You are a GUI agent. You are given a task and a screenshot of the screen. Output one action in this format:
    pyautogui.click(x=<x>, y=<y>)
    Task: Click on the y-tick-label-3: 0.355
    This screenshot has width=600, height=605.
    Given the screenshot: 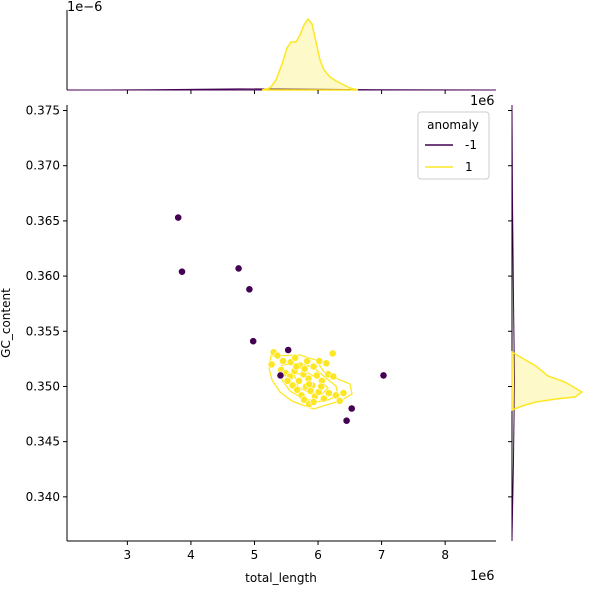 What is the action you would take?
    pyautogui.click(x=43, y=331)
    